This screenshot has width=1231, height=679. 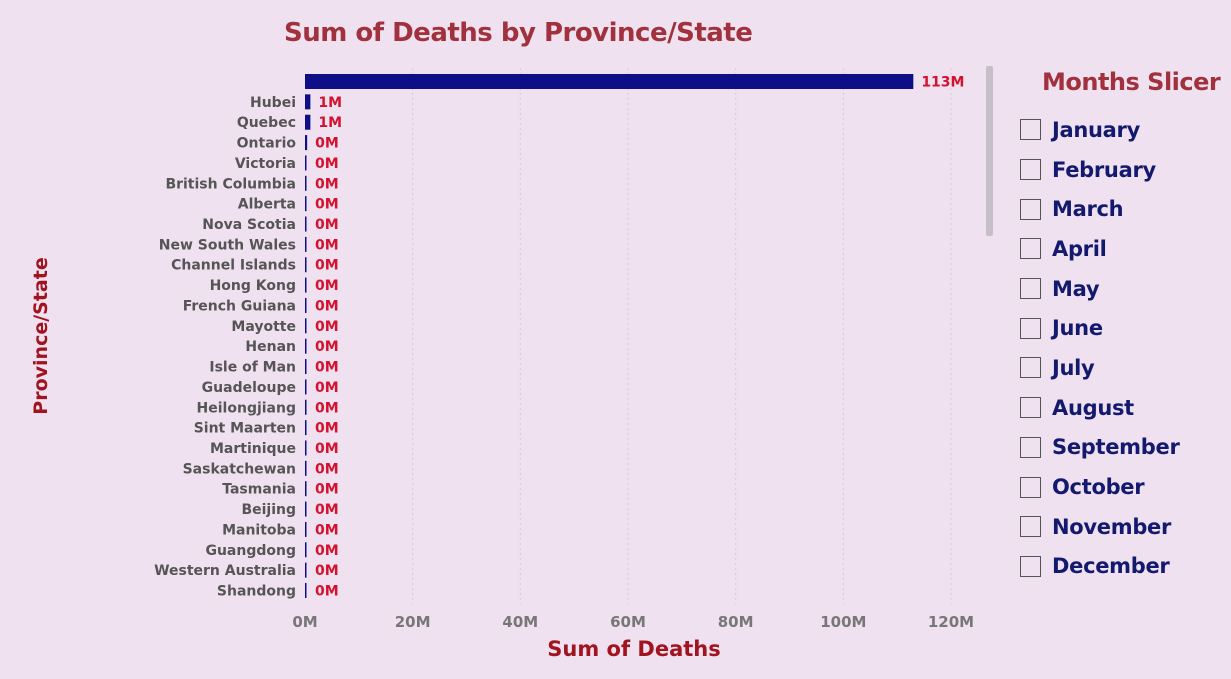 I want to click on slicer-item-march: March, so click(x=1122, y=209).